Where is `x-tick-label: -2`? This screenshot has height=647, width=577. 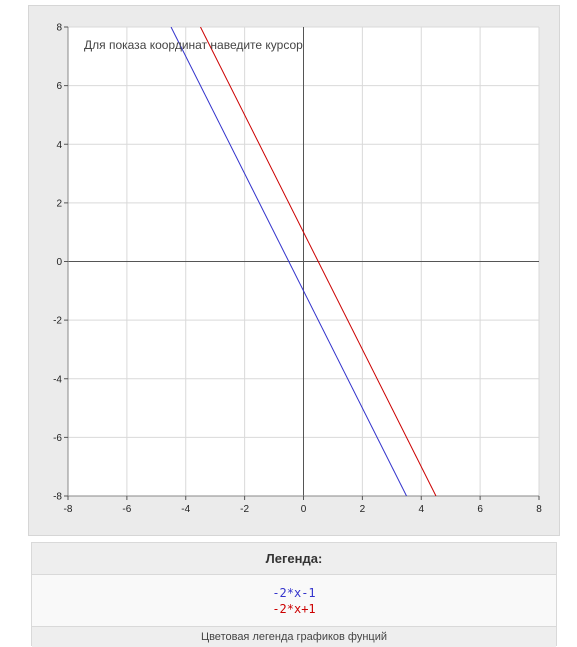 x-tick-label: -2 is located at coordinates (244, 509).